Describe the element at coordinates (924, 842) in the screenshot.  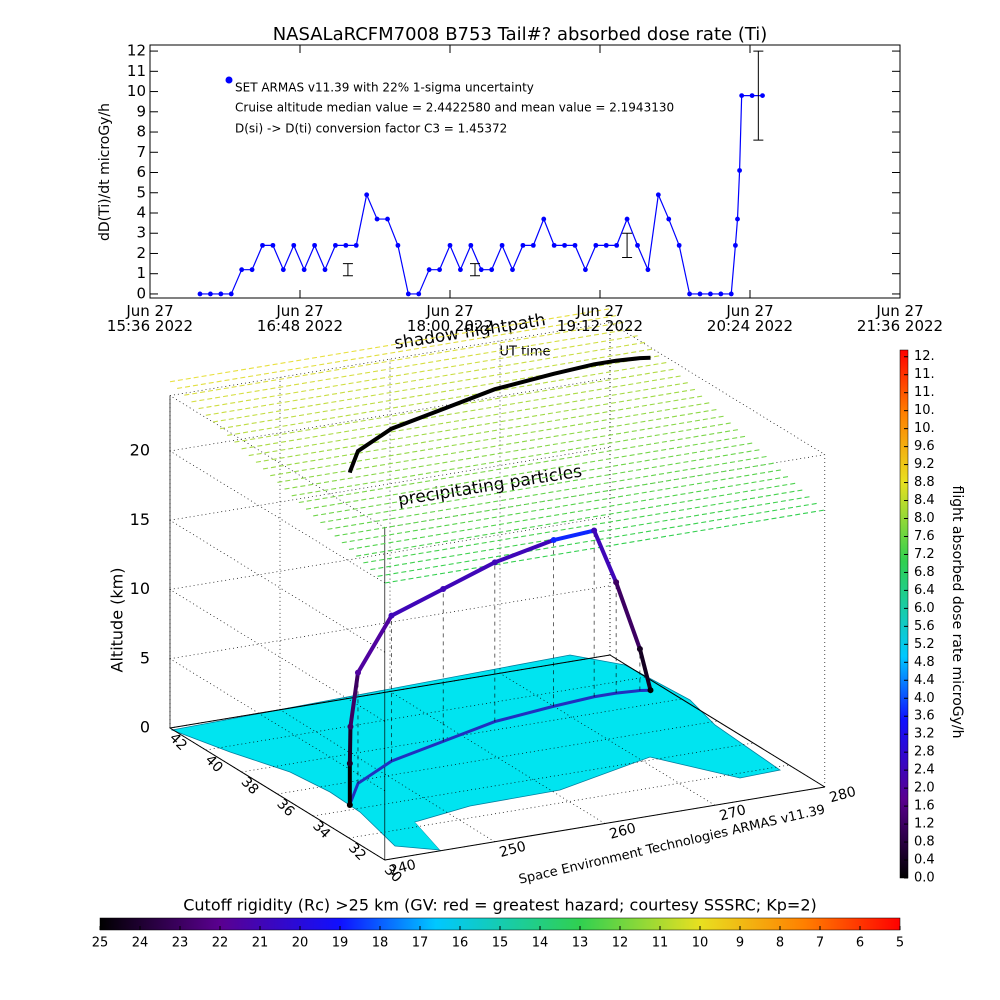
I see `colorbar-tick-label: 0.8` at that location.